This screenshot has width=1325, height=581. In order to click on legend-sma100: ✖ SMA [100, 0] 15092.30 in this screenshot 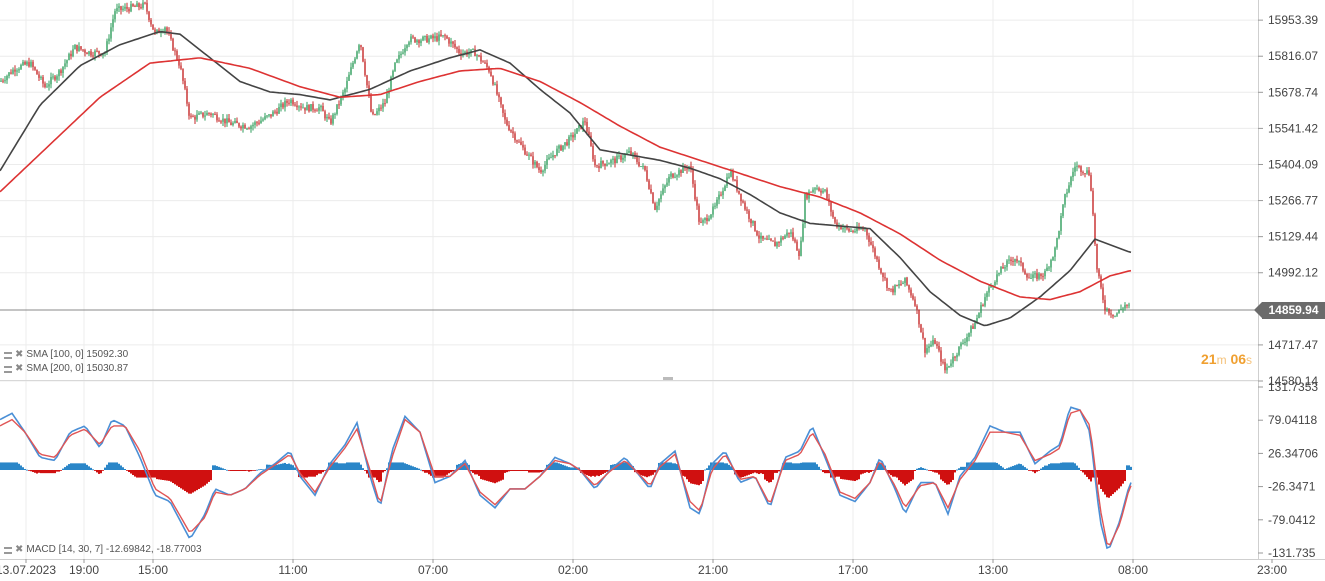, I will do `click(66, 355)`.